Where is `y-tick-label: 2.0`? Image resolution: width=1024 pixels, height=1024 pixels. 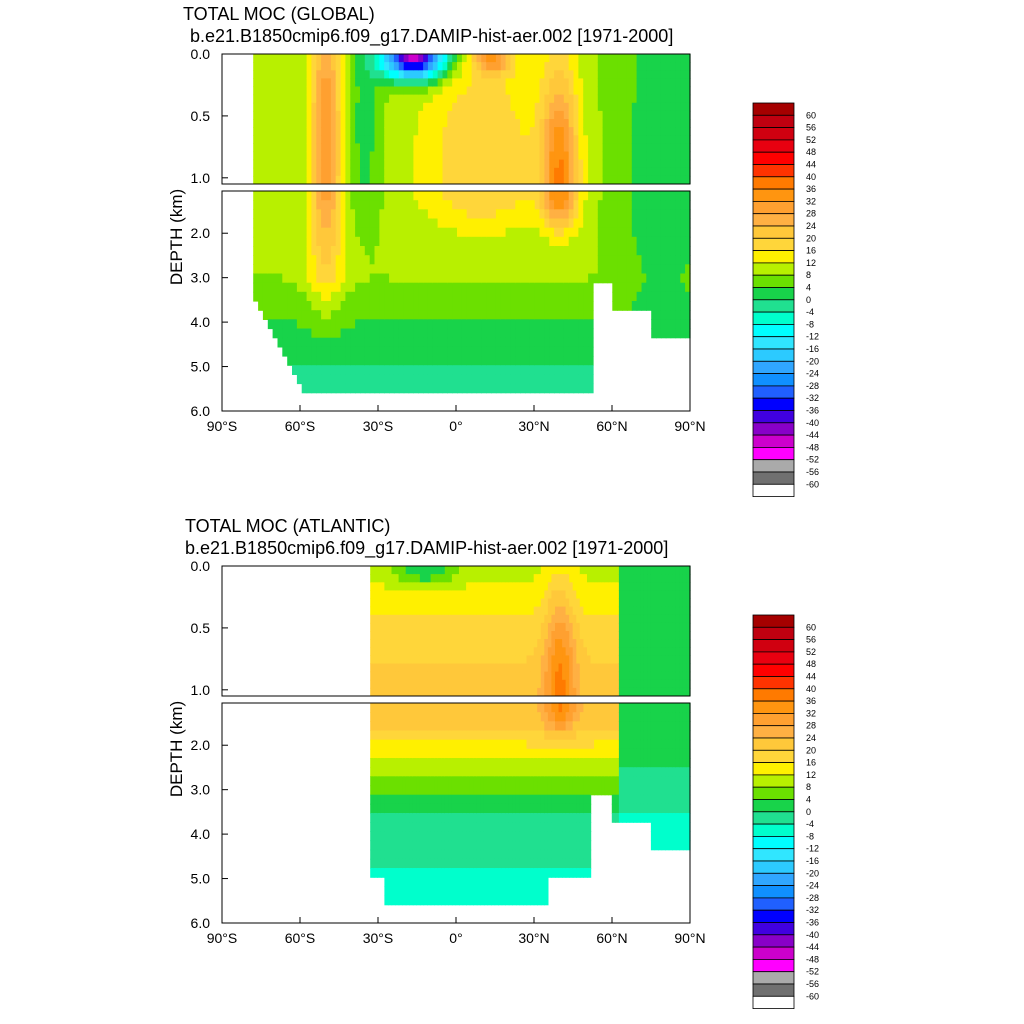
y-tick-label: 2.0 is located at coordinates (201, 233).